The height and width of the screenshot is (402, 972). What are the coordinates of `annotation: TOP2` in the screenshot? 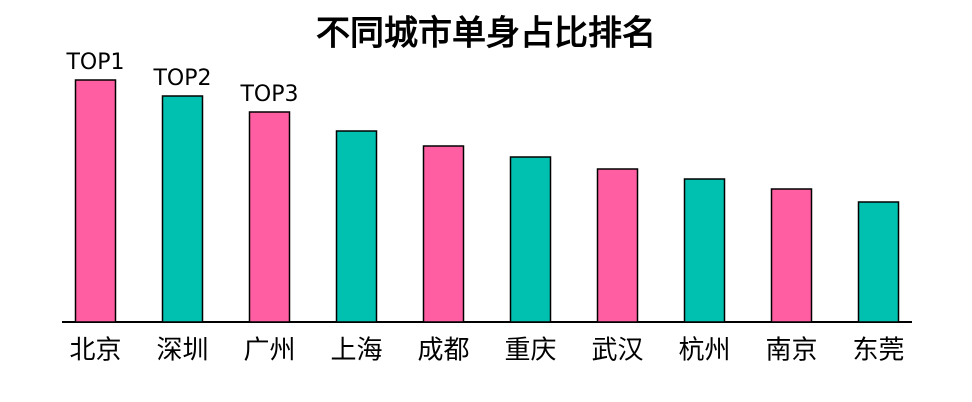 It's located at (181, 78).